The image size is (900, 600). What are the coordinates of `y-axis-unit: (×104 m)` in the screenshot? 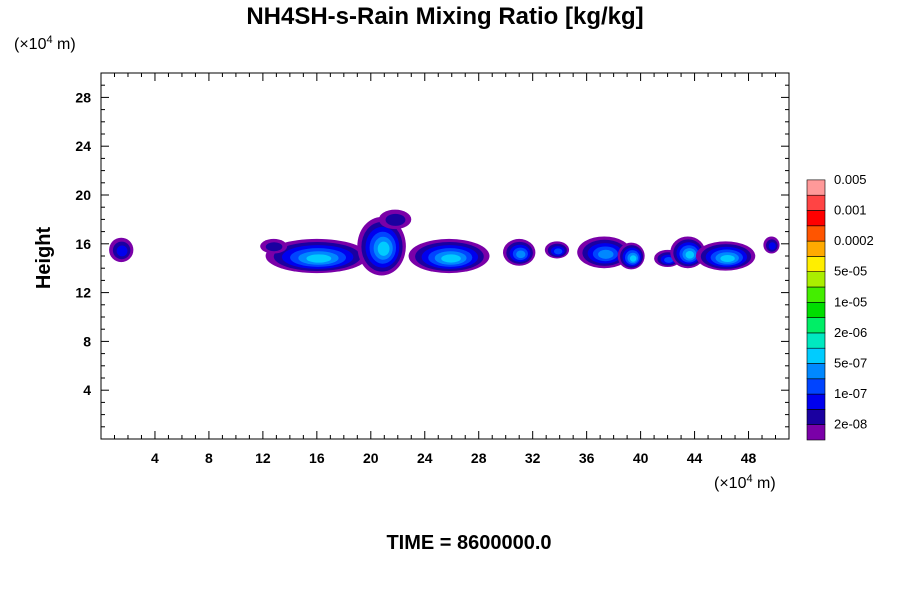 It's located at (45, 43).